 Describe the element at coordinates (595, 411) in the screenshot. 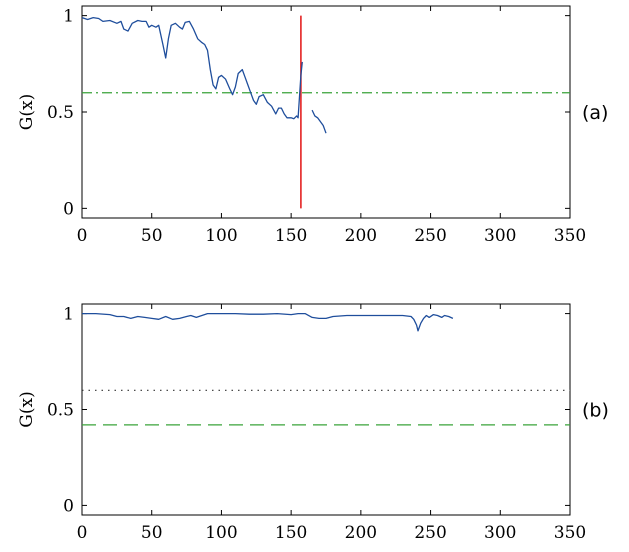

I see `panel-label: (b)` at that location.